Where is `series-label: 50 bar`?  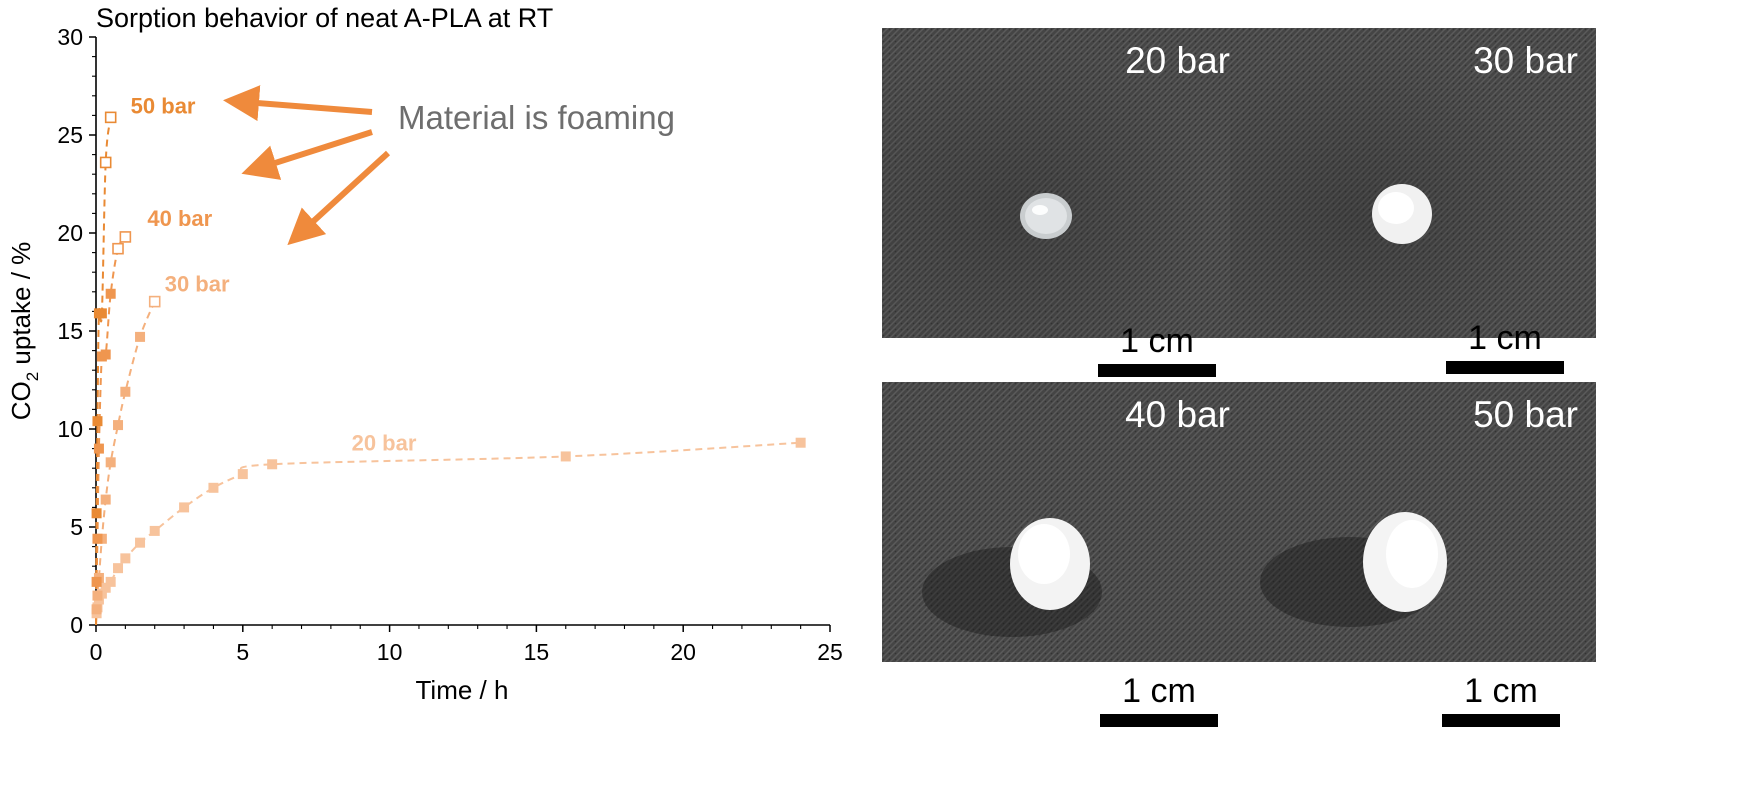
series-label: 50 bar is located at coordinates (163, 105).